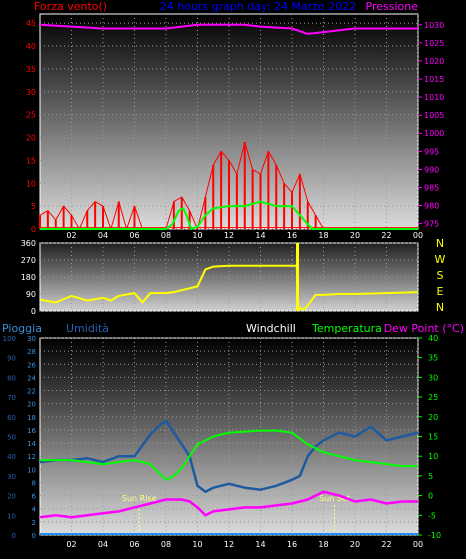 This screenshot has height=559, width=466. Describe the element at coordinates (31, 378) in the screenshot. I see `rain-tick-label: 24` at that location.